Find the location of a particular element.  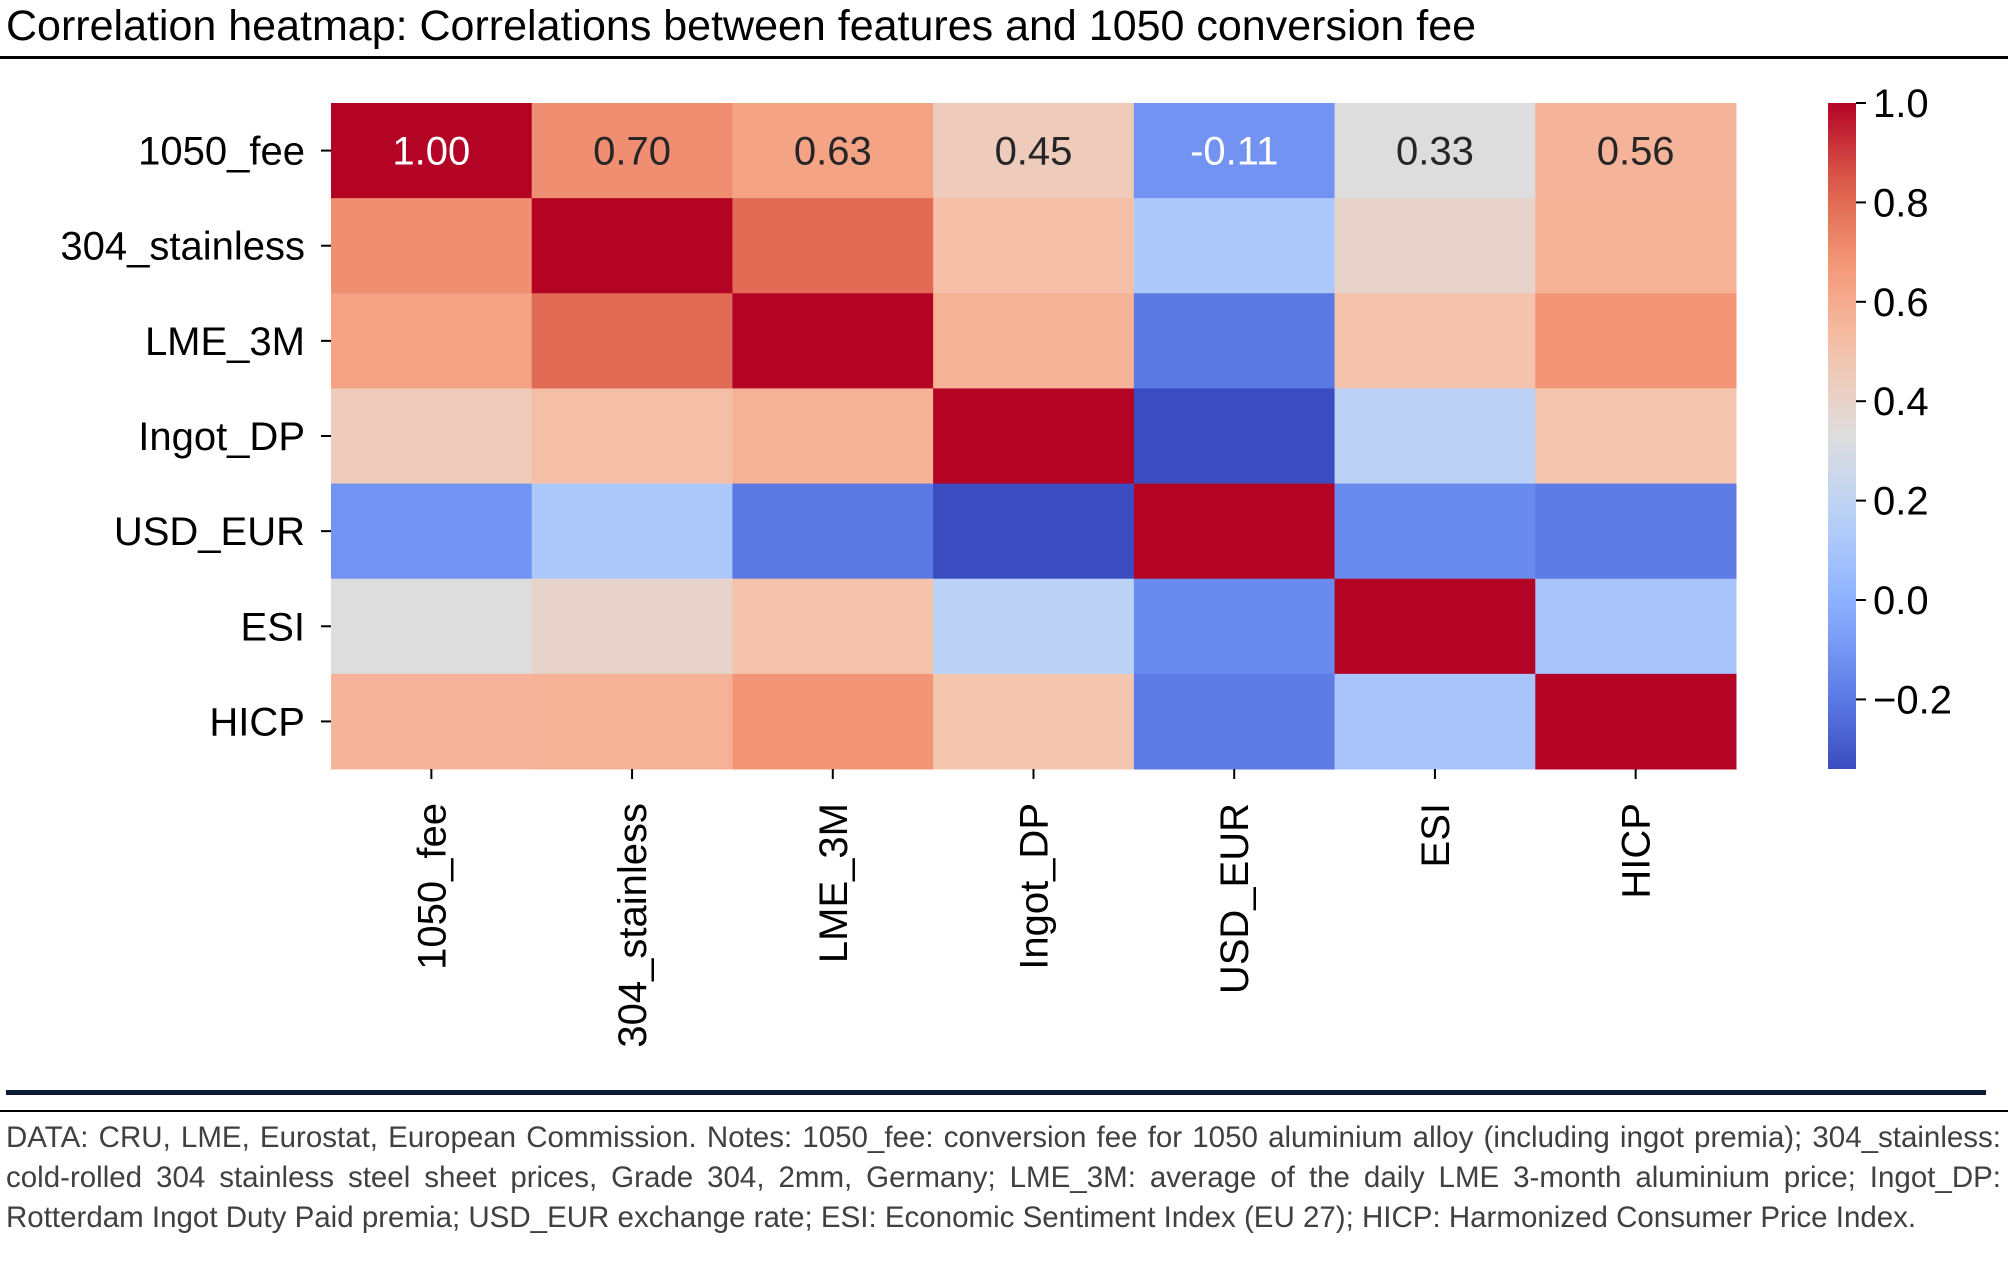

x-tick-label: Ingot_DP is located at coordinates (1035, 886).